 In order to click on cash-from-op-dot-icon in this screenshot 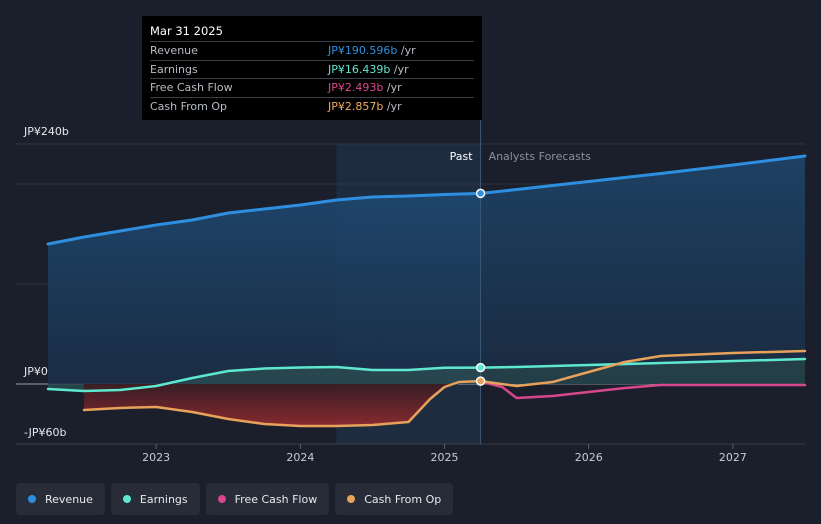, I will do `click(351, 499)`.